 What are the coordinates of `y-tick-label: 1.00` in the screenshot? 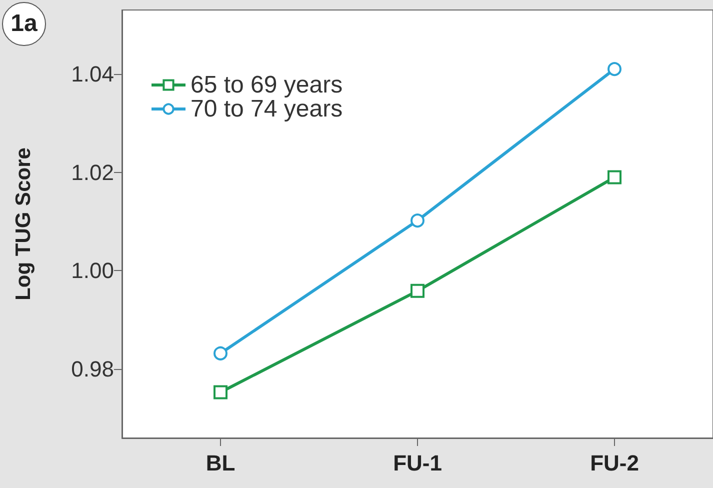 It's located at (92, 271).